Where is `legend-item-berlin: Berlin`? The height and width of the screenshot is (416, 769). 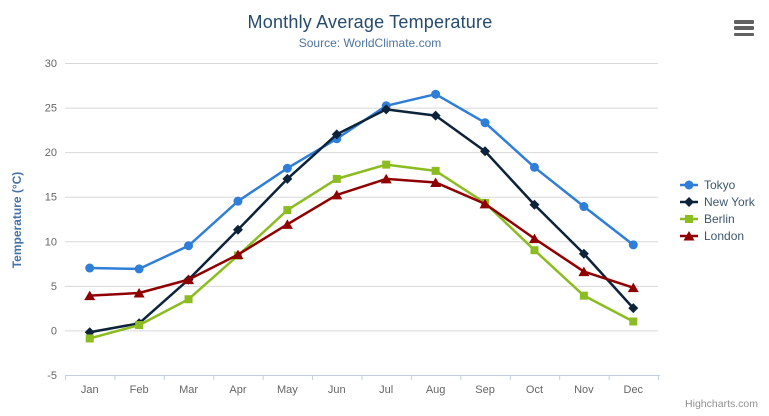 legend-item-berlin: Berlin is located at coordinates (717, 219).